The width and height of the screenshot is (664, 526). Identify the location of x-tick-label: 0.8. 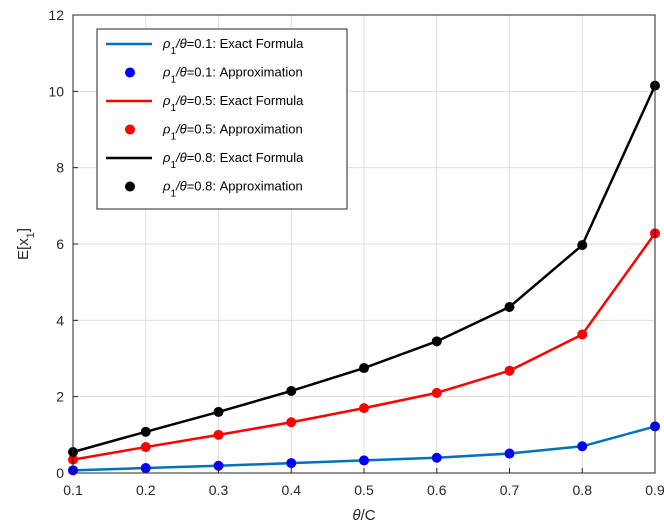
(583, 490).